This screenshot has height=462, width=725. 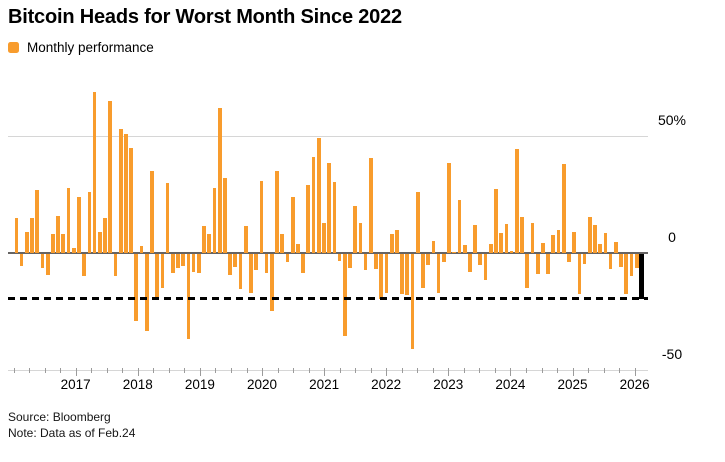 I want to click on x-axis-label-2017: 2017, so click(x=75, y=384).